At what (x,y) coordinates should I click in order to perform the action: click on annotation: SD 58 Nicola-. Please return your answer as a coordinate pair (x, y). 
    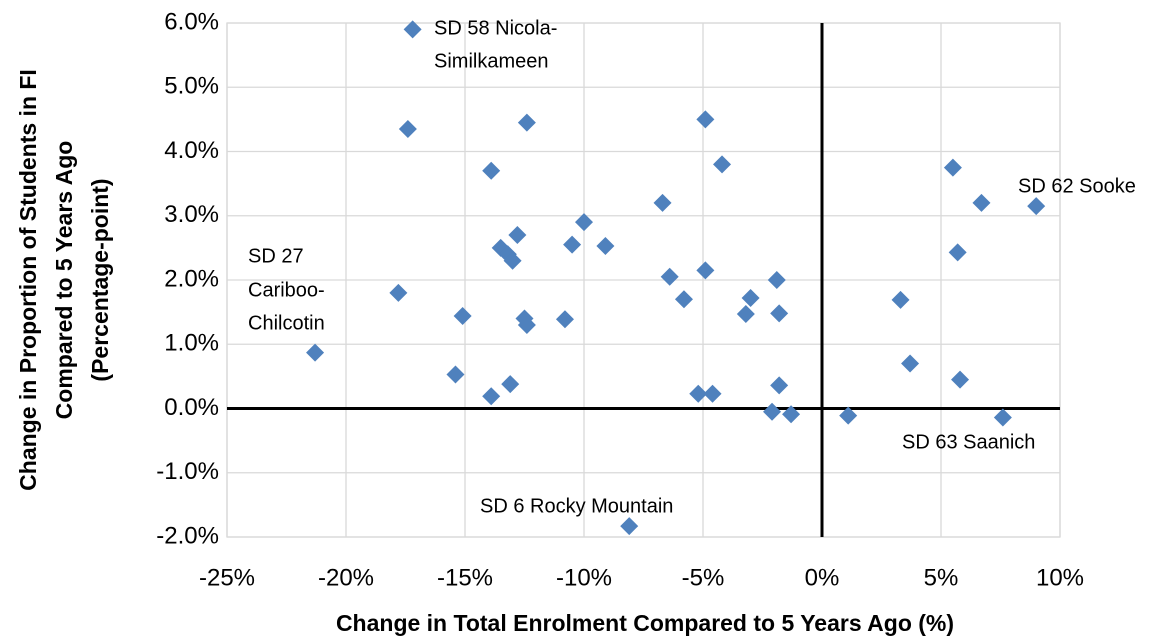
    Looking at the image, I should click on (495, 28).